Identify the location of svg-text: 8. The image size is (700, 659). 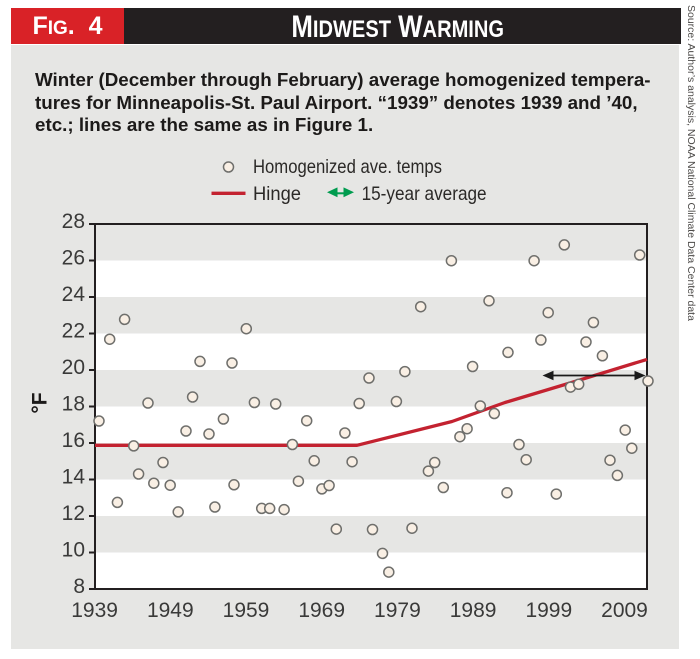
(79, 586).